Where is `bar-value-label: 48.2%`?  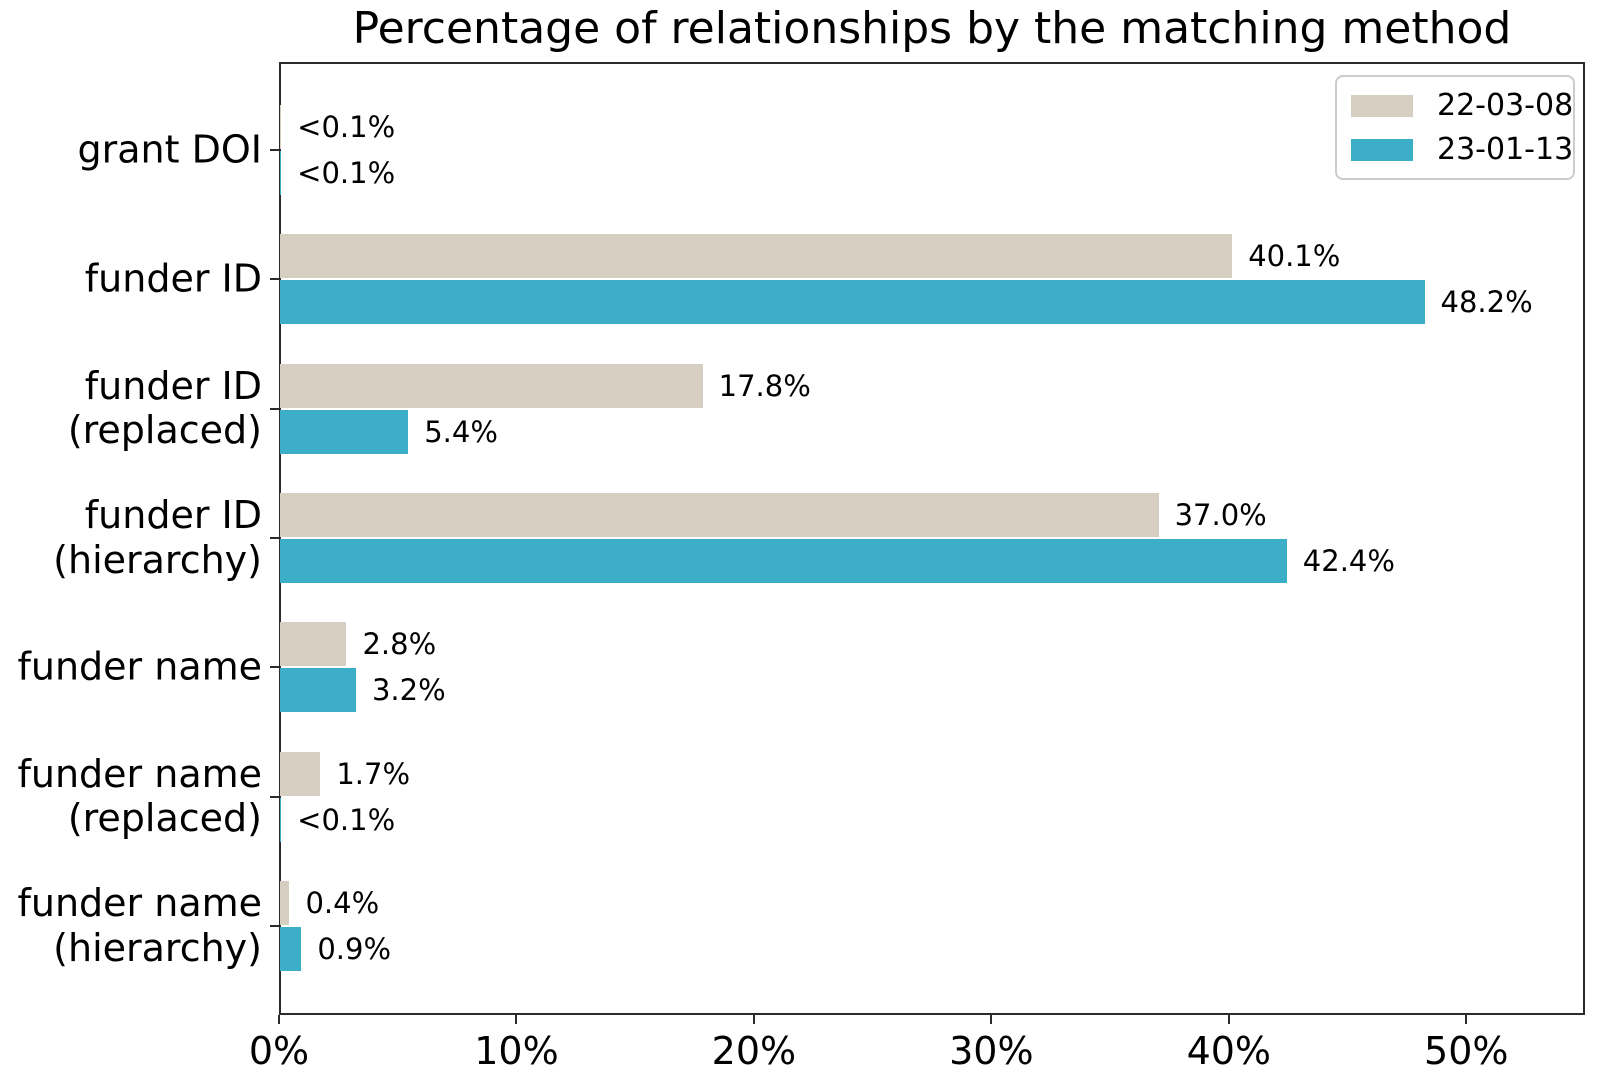 bar-value-label: 48.2% is located at coordinates (1486, 302).